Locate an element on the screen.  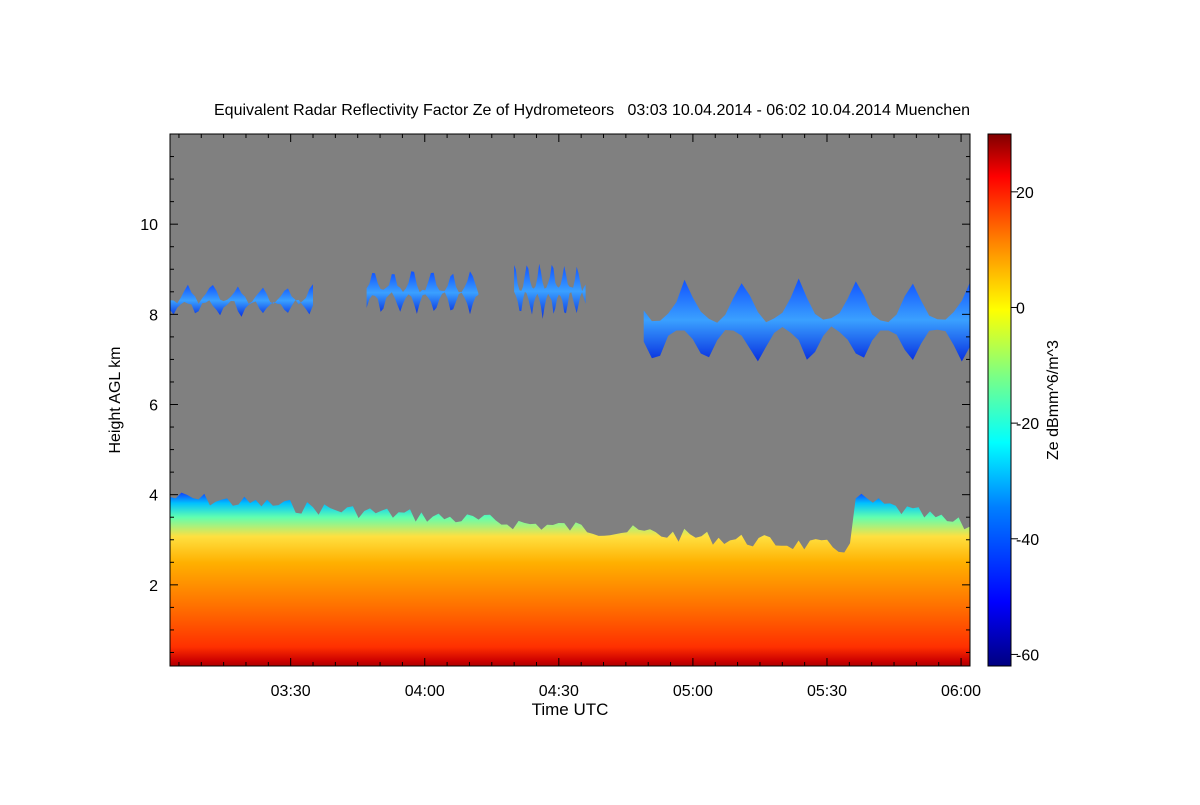
x-axis-label: Time UTC is located at coordinates (570, 709).